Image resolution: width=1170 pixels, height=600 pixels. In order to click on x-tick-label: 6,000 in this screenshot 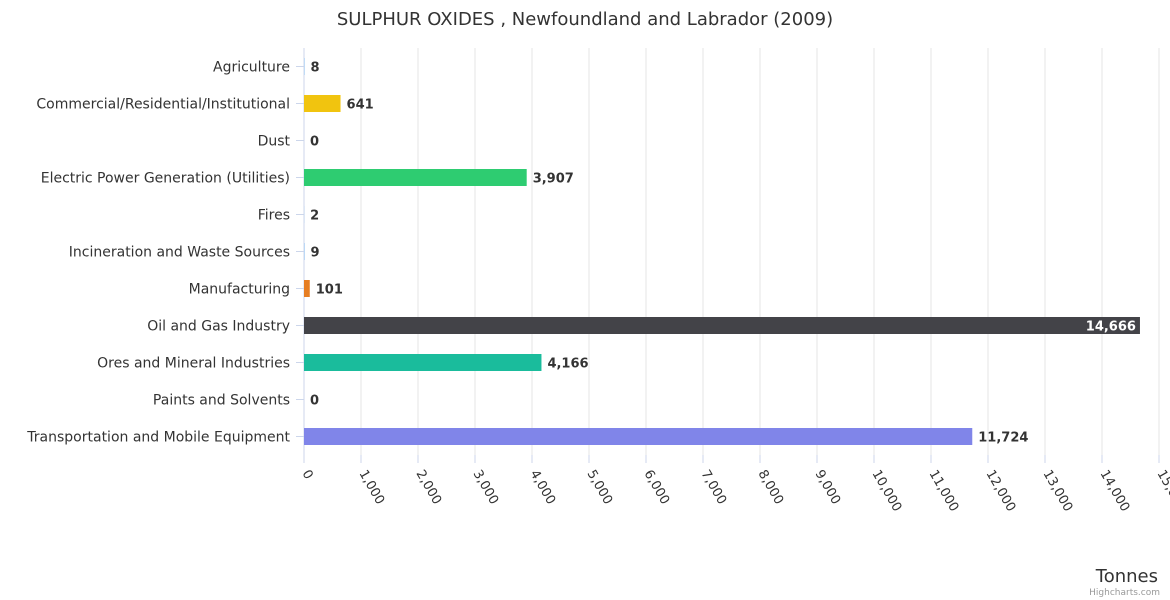, I will do `click(657, 488)`.